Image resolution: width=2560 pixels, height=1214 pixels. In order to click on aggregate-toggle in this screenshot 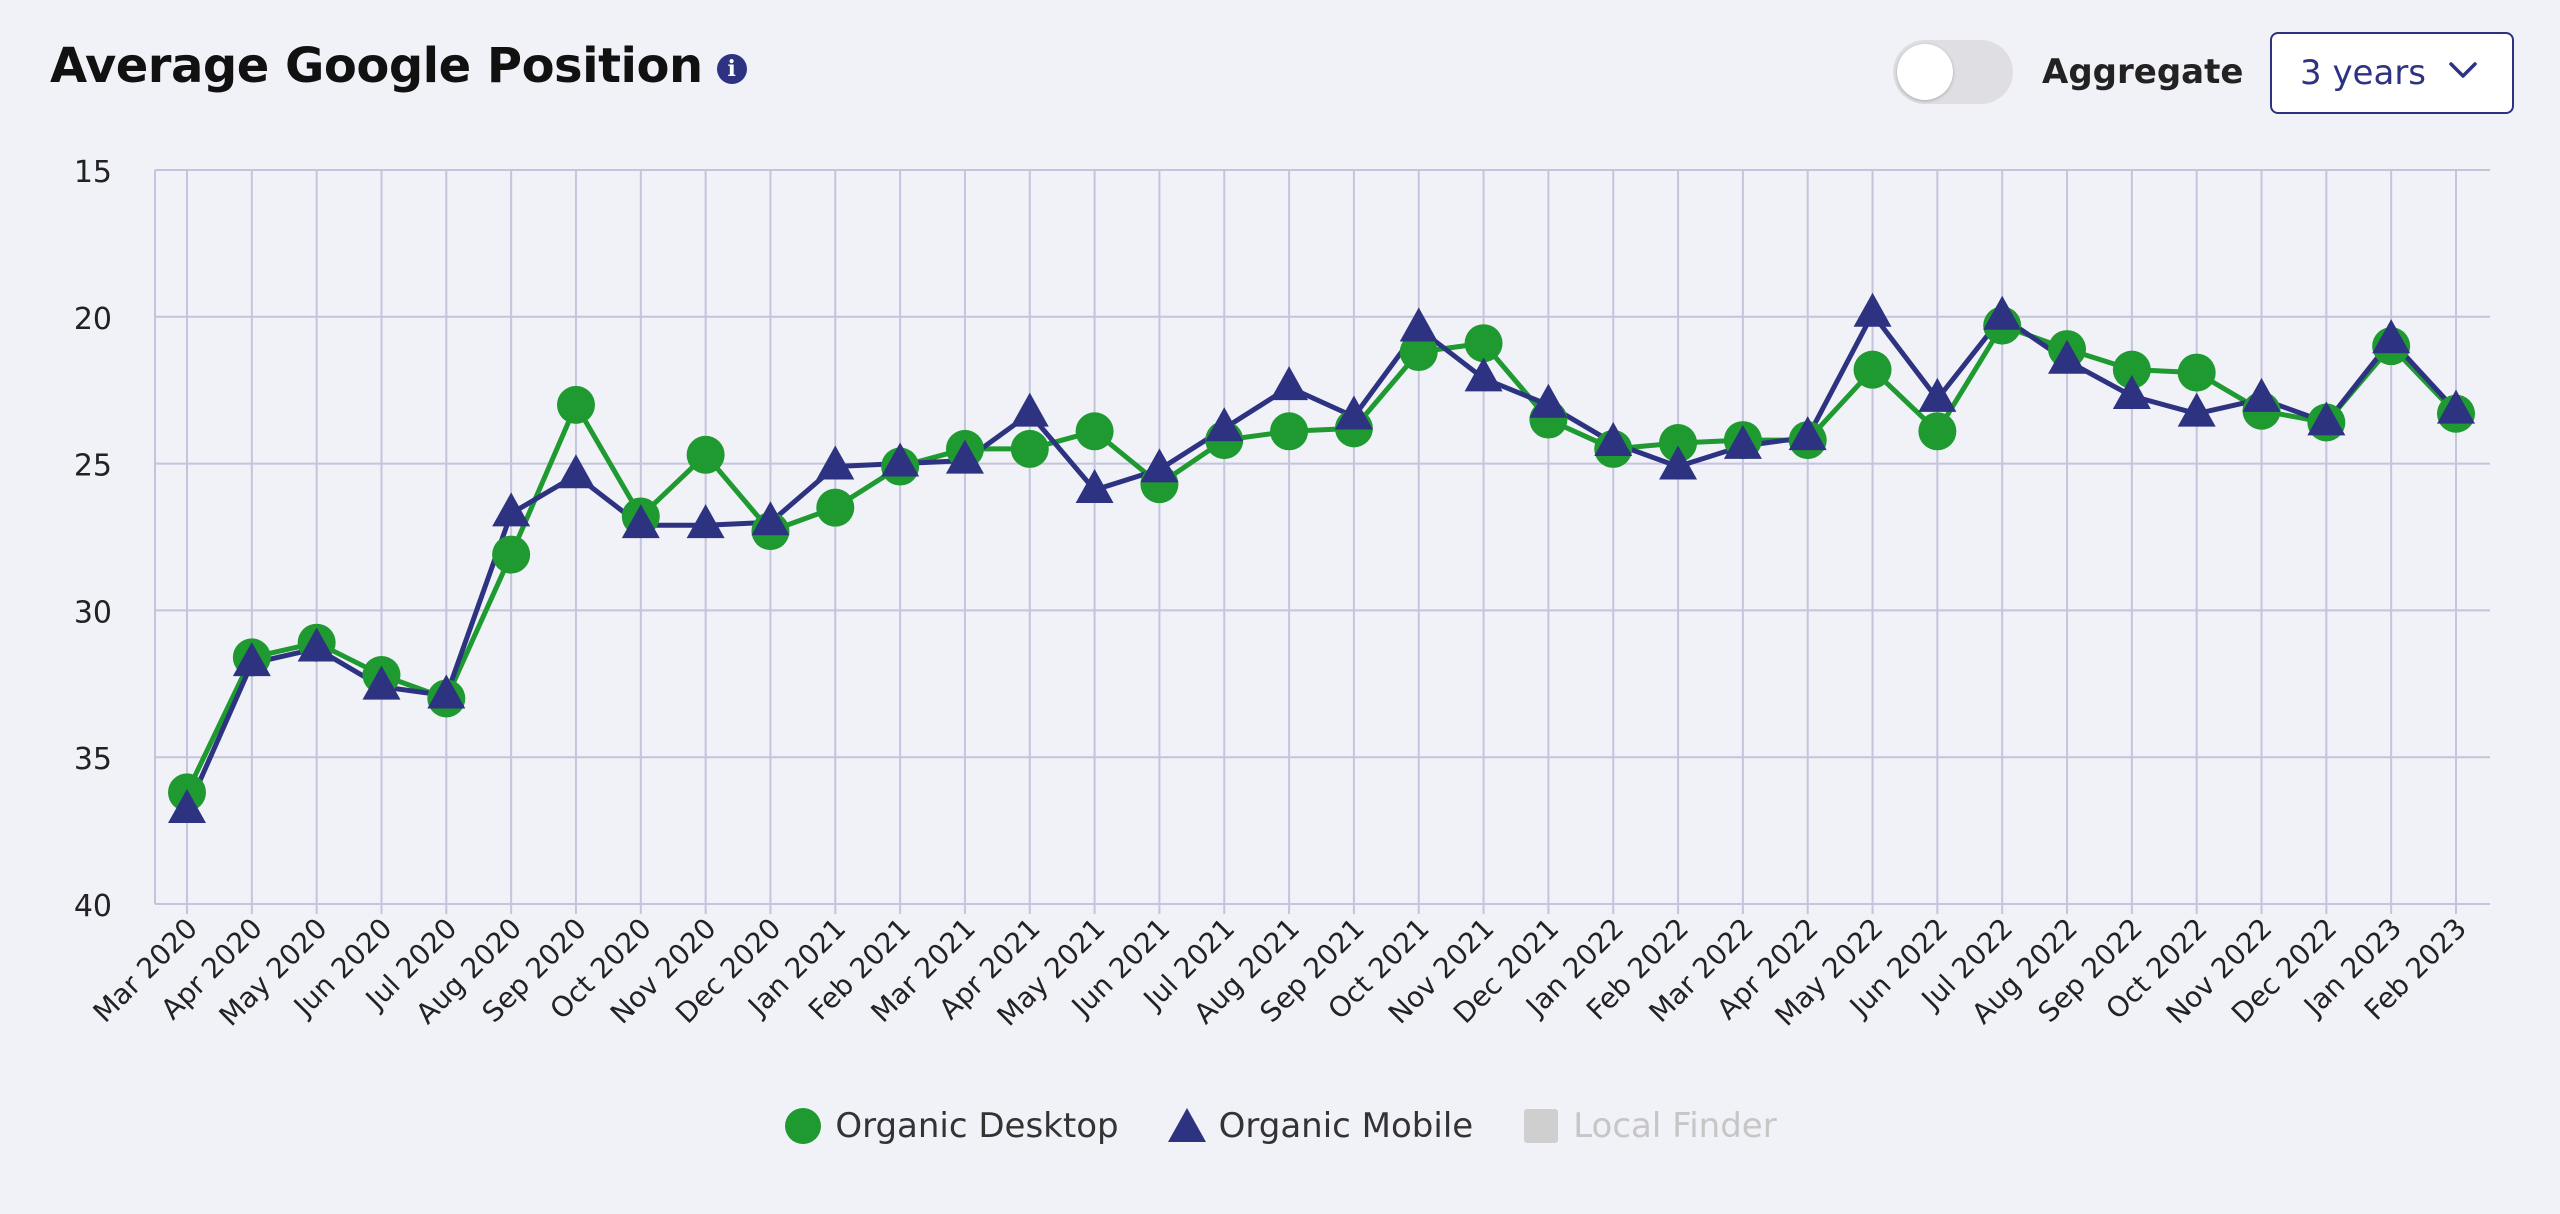, I will do `click(1953, 72)`.